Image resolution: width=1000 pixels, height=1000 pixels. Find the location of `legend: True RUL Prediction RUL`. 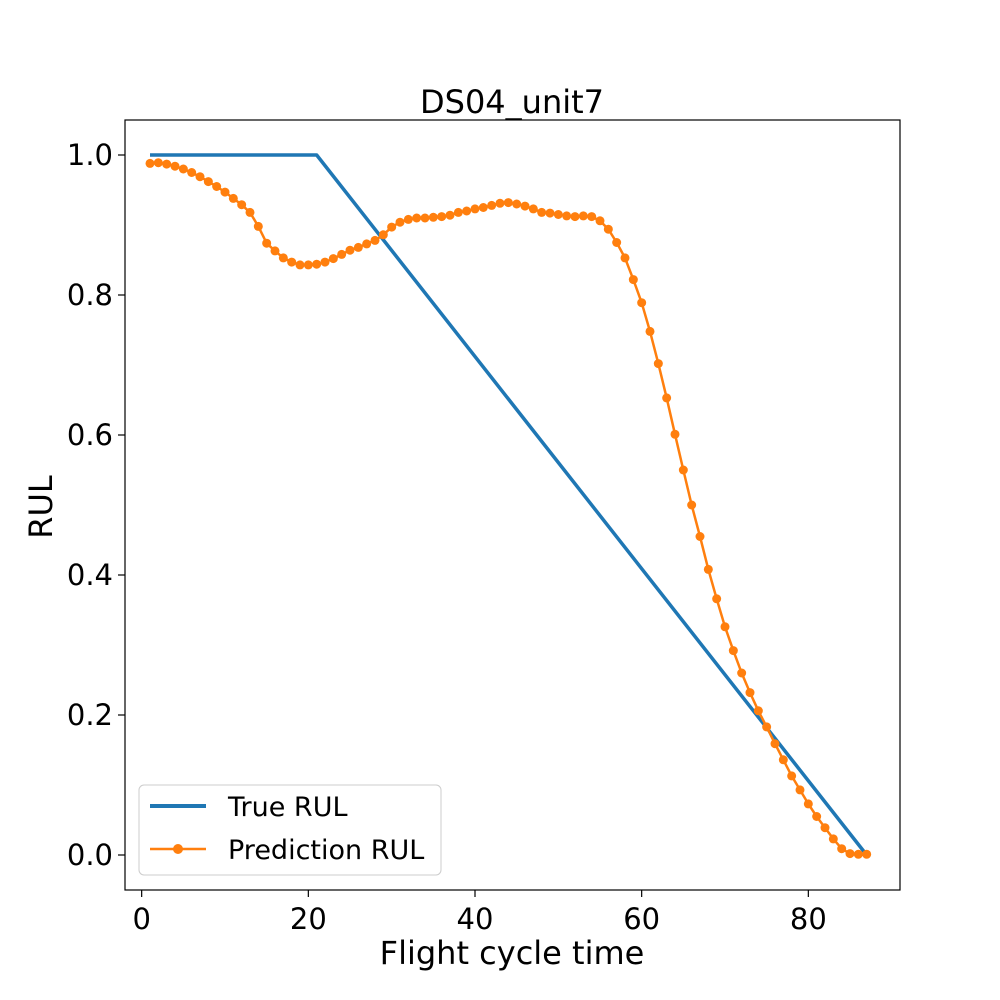

legend: True RUL Prediction RUL is located at coordinates (290, 830).